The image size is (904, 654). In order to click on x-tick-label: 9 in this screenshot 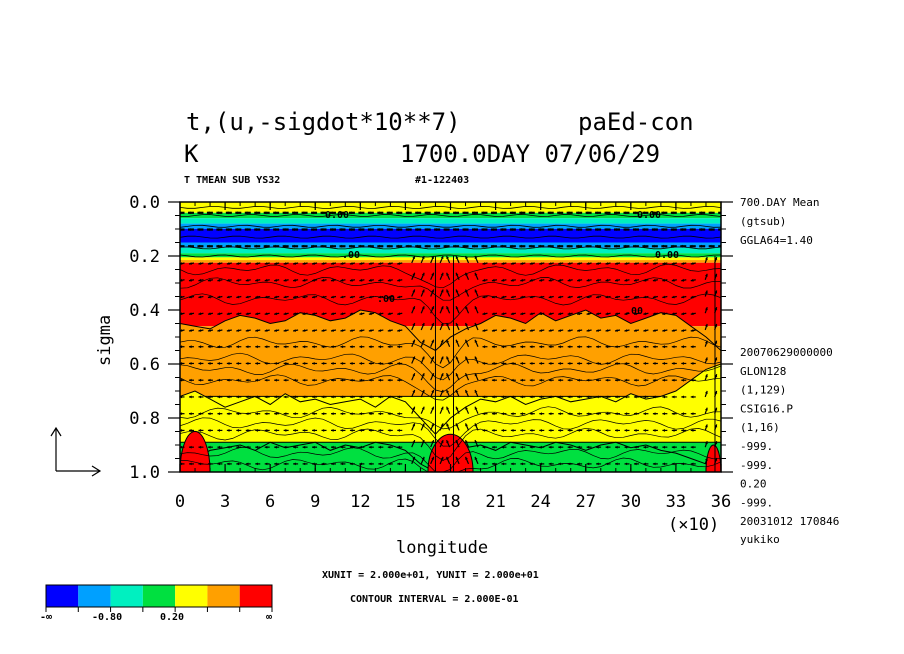, I will do `click(315, 502)`.